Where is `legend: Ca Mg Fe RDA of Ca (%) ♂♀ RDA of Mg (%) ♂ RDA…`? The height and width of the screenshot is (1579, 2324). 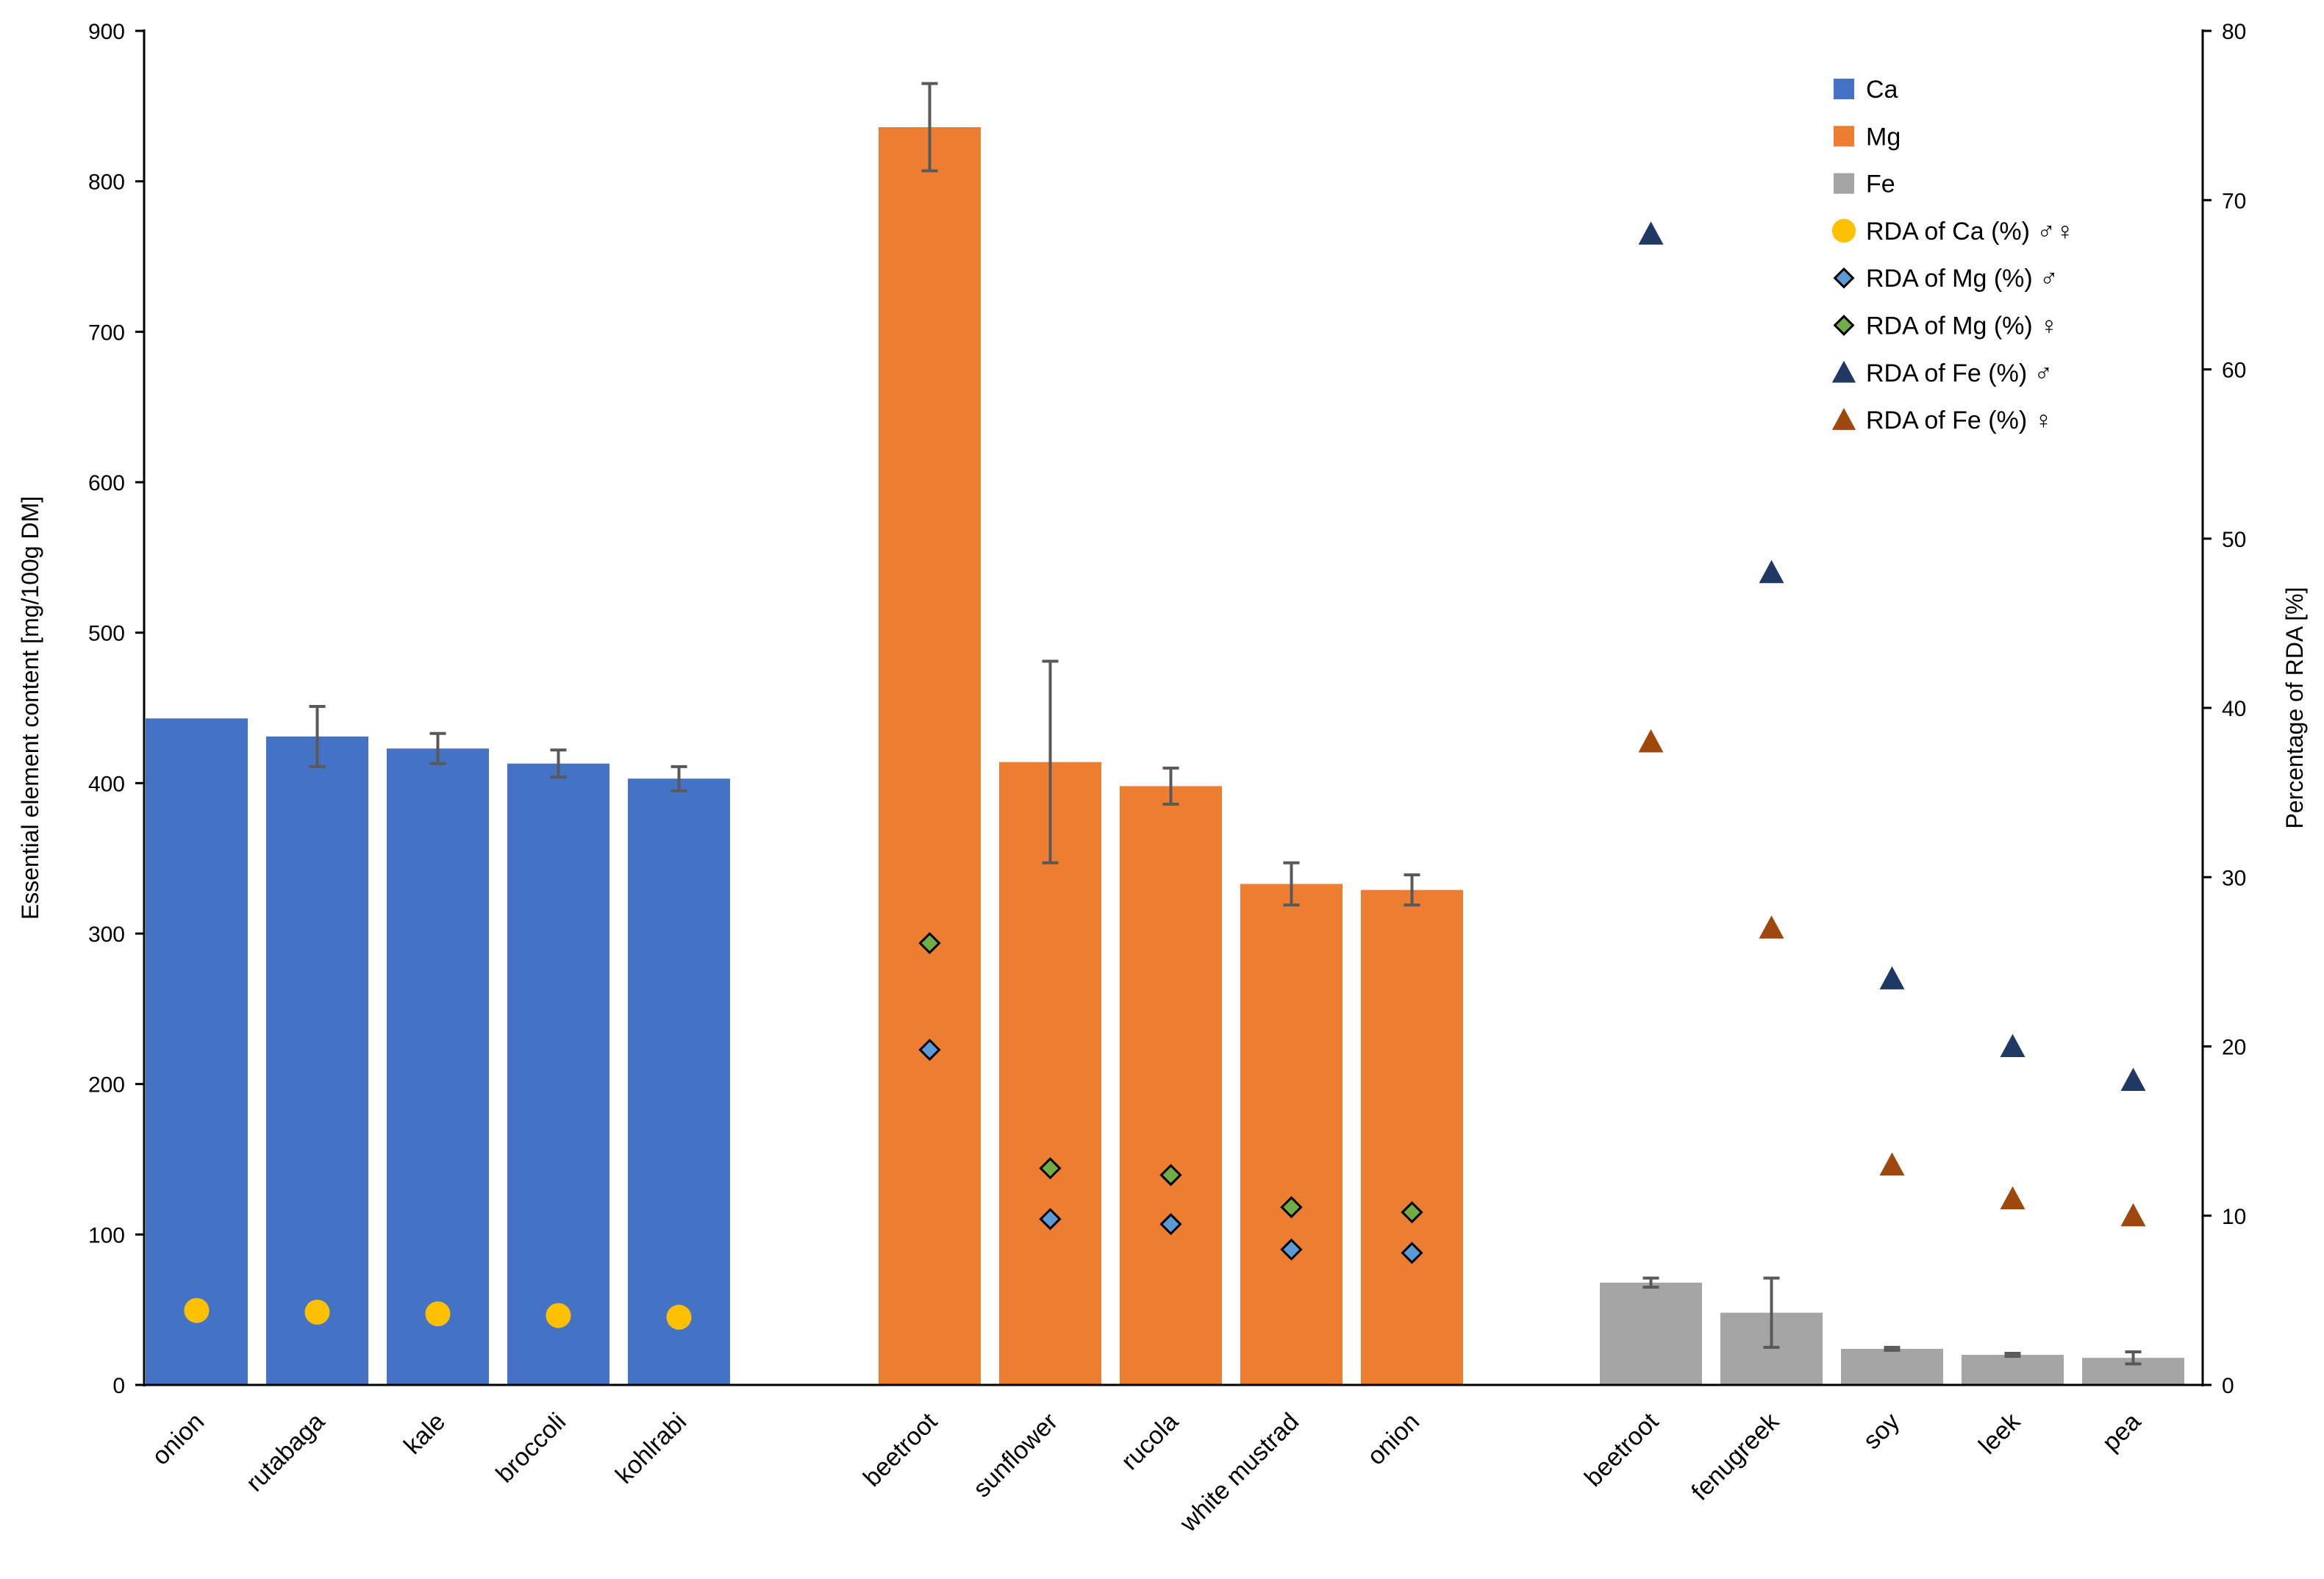
legend: Ca Mg Fe RDA of Ca (%) ♂♀ RDA of Mg (%) ♂ RDA… is located at coordinates (1952, 255).